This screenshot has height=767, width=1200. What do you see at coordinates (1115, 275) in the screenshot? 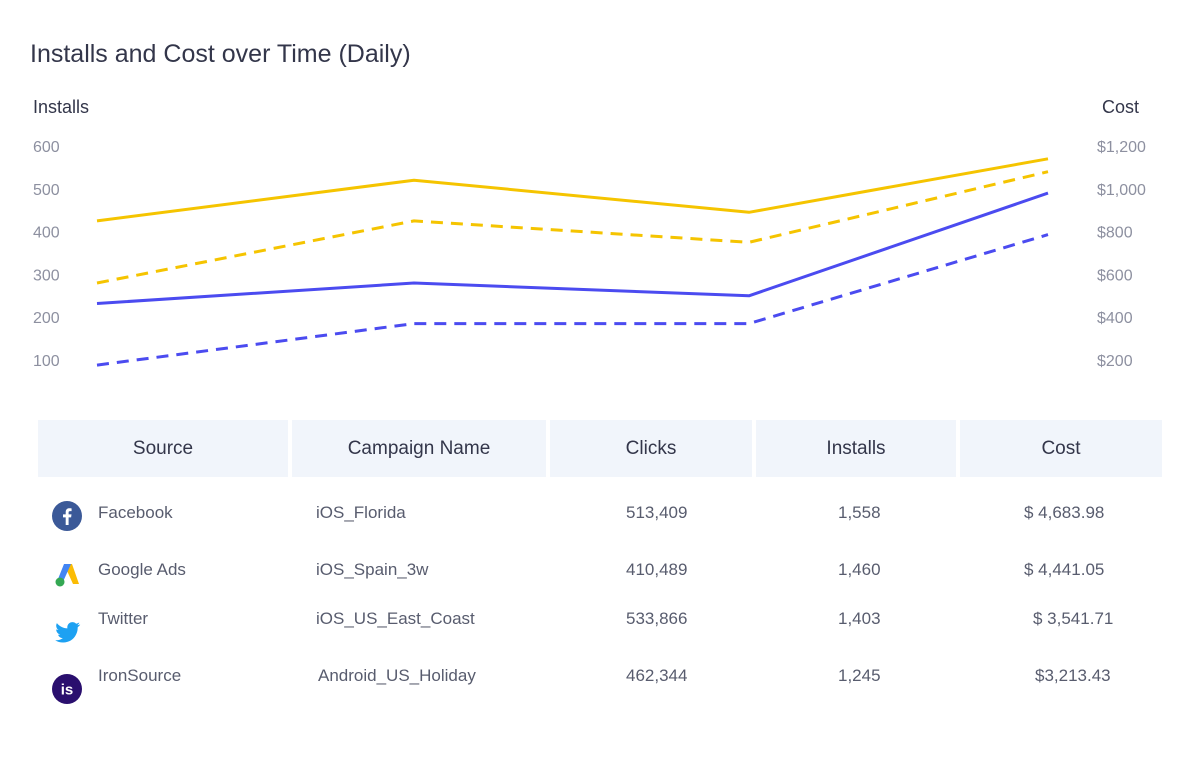
I see `right-tick-label: $600` at bounding box center [1115, 275].